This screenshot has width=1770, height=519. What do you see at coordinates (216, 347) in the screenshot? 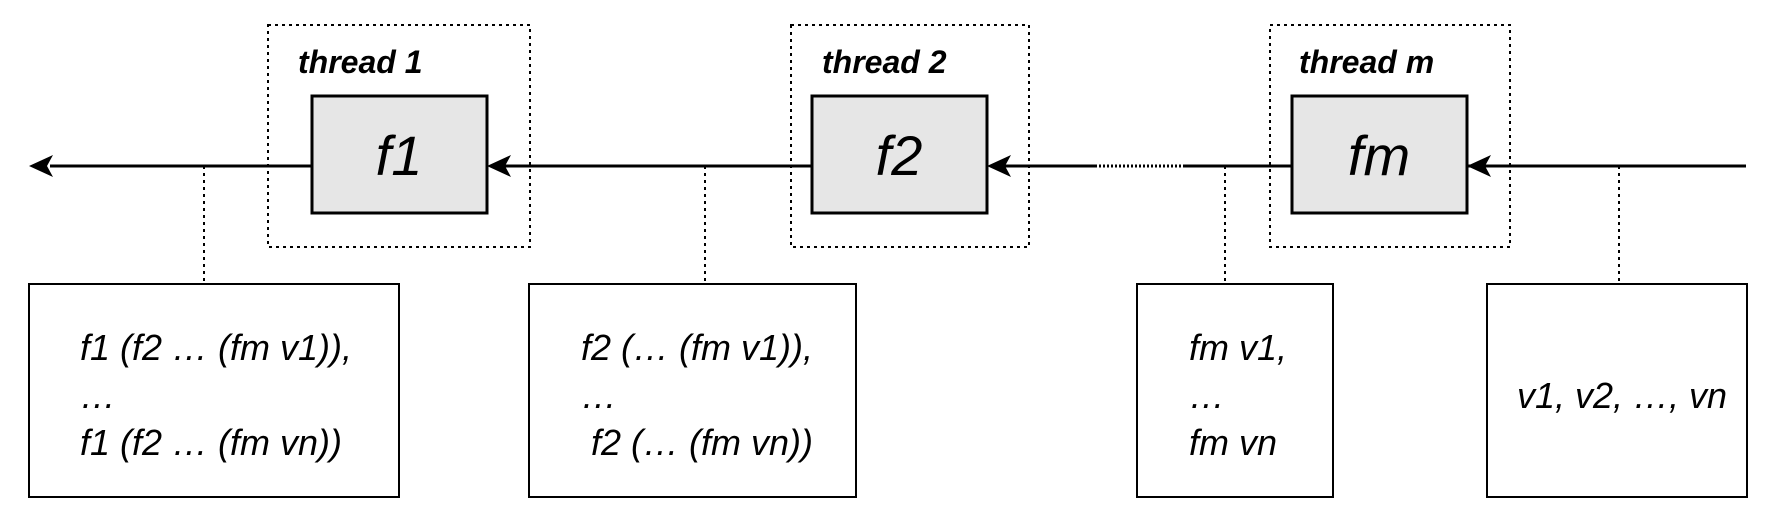
I see `value-box-1-line-1: f1 (f2 … (fm v1)),` at bounding box center [216, 347].